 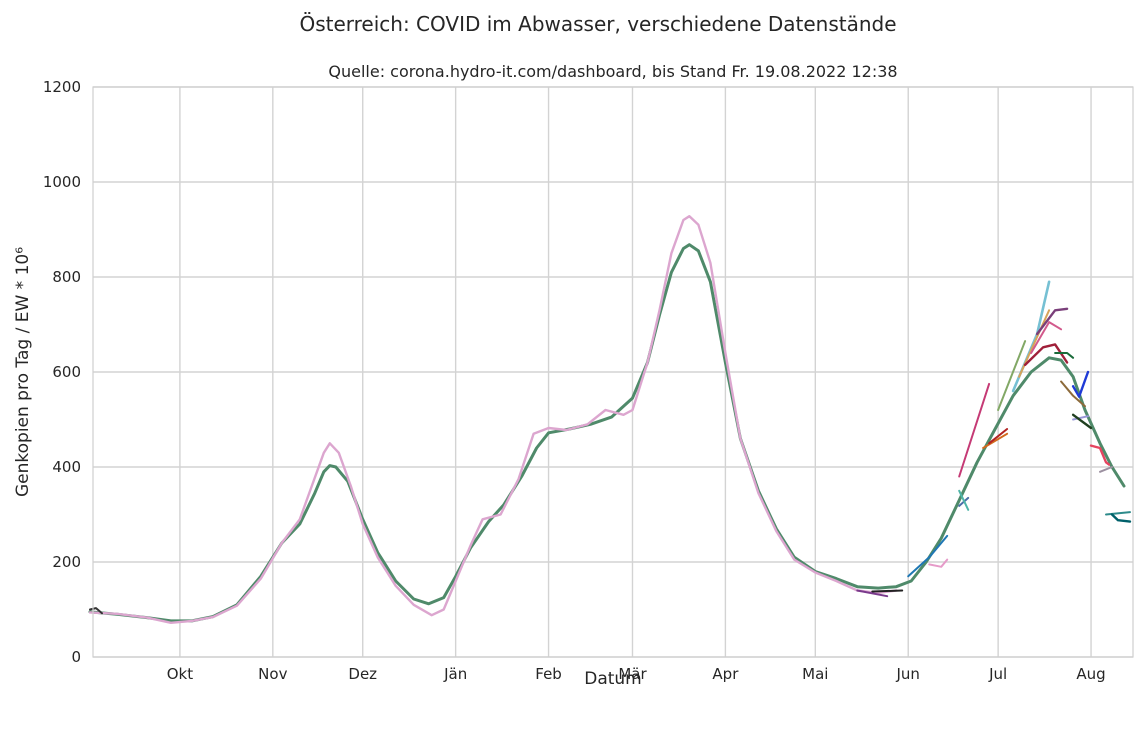 I want to click on x-tick-label: Dez, so click(x=362, y=674).